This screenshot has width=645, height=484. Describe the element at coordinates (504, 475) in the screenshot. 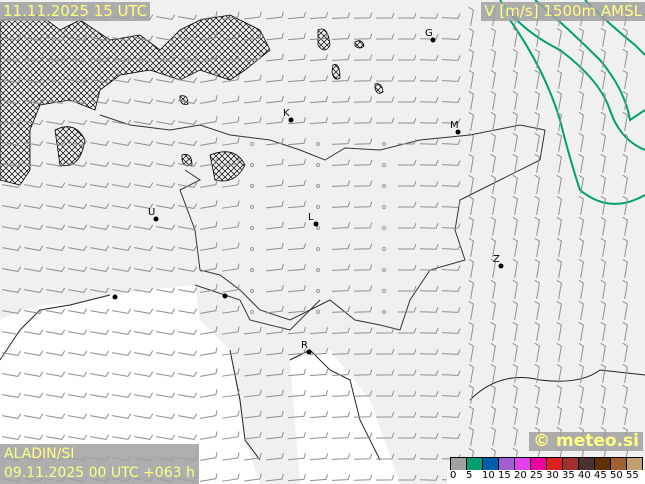

I see `legend-tick: 15` at that location.